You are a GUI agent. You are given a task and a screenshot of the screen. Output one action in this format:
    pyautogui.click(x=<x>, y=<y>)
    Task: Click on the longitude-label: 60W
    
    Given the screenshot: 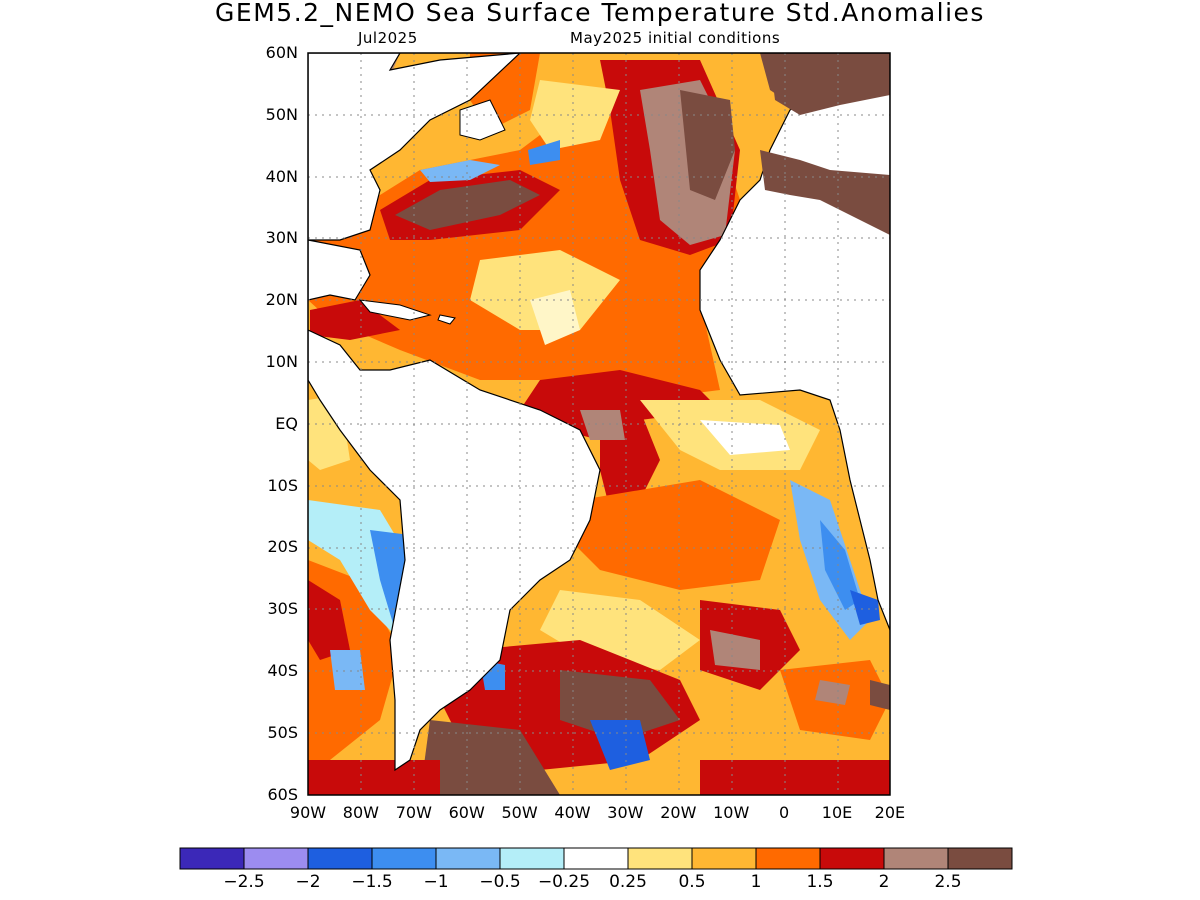 What is the action you would take?
    pyautogui.click(x=466, y=812)
    